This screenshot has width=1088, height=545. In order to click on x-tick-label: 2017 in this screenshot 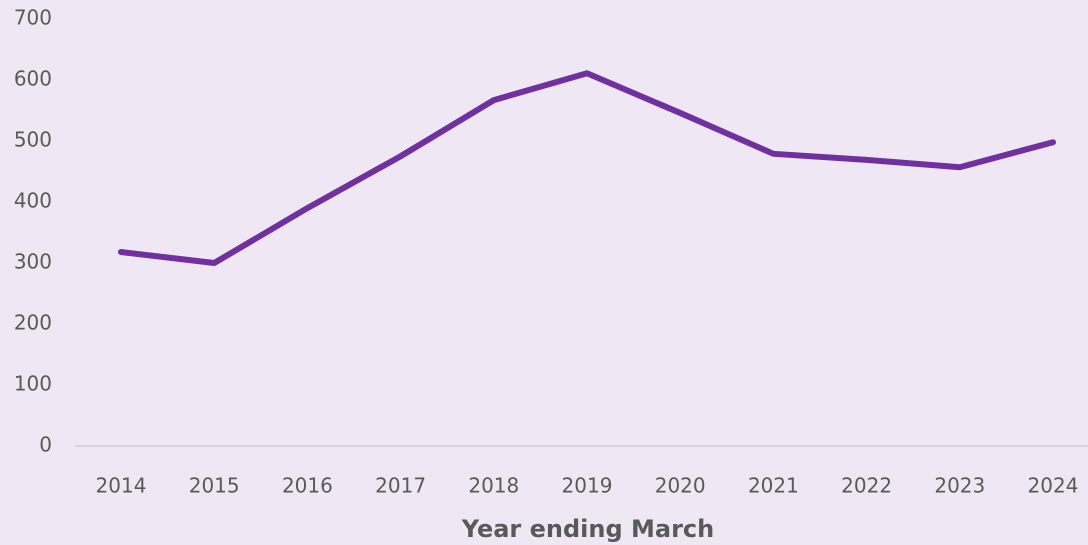, I will do `click(400, 486)`.